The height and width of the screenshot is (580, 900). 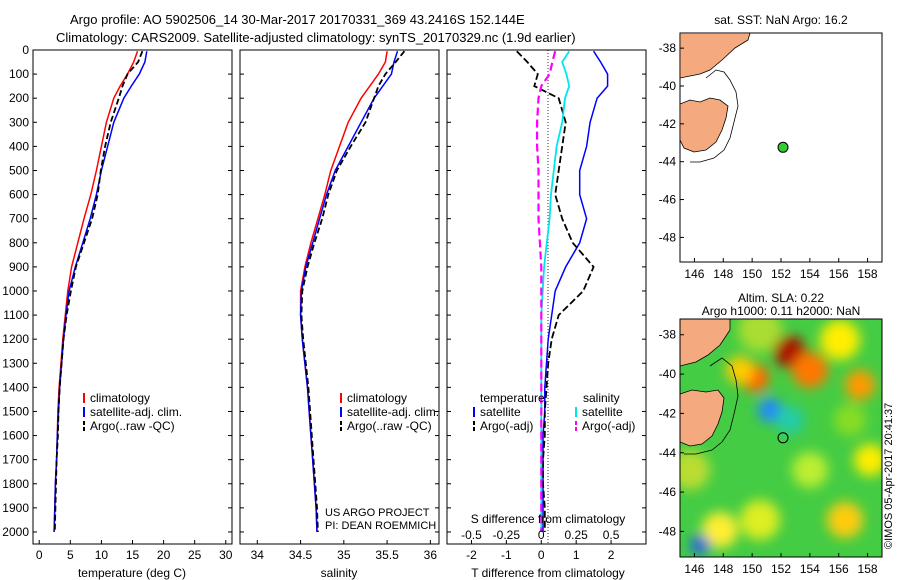 What do you see at coordinates (668, 531) in the screenshot?
I see `sla-lat-label: -48` at bounding box center [668, 531].